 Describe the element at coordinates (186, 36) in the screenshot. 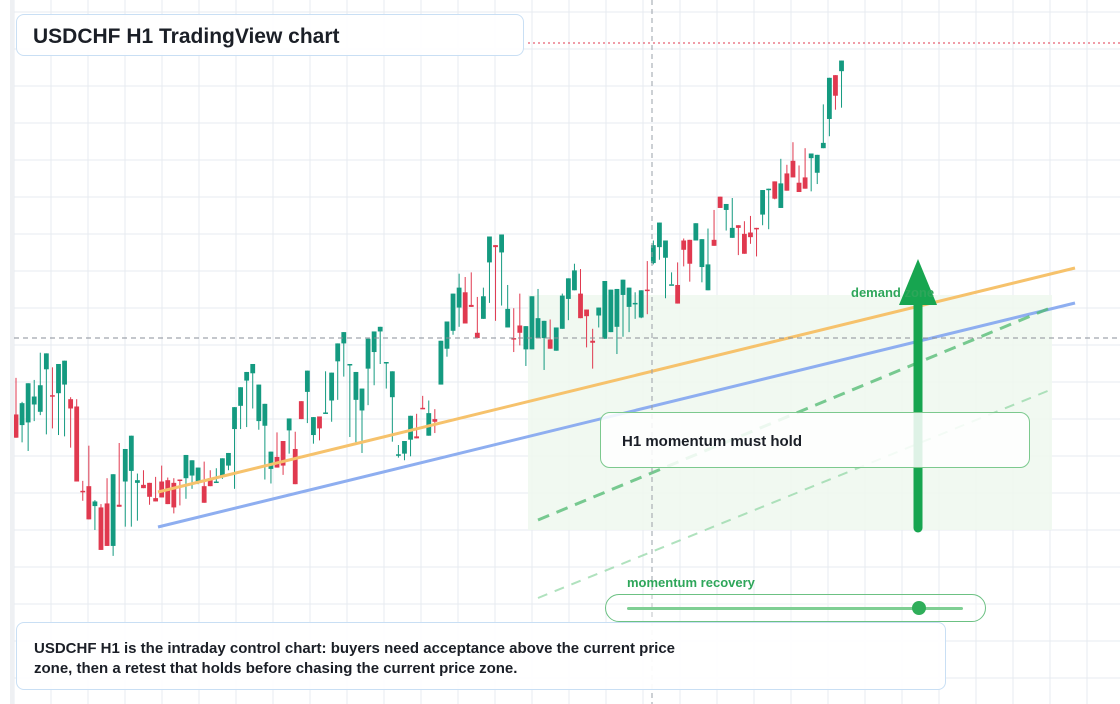

I see `page-title: USDCHF H1 TradingView chart` at that location.